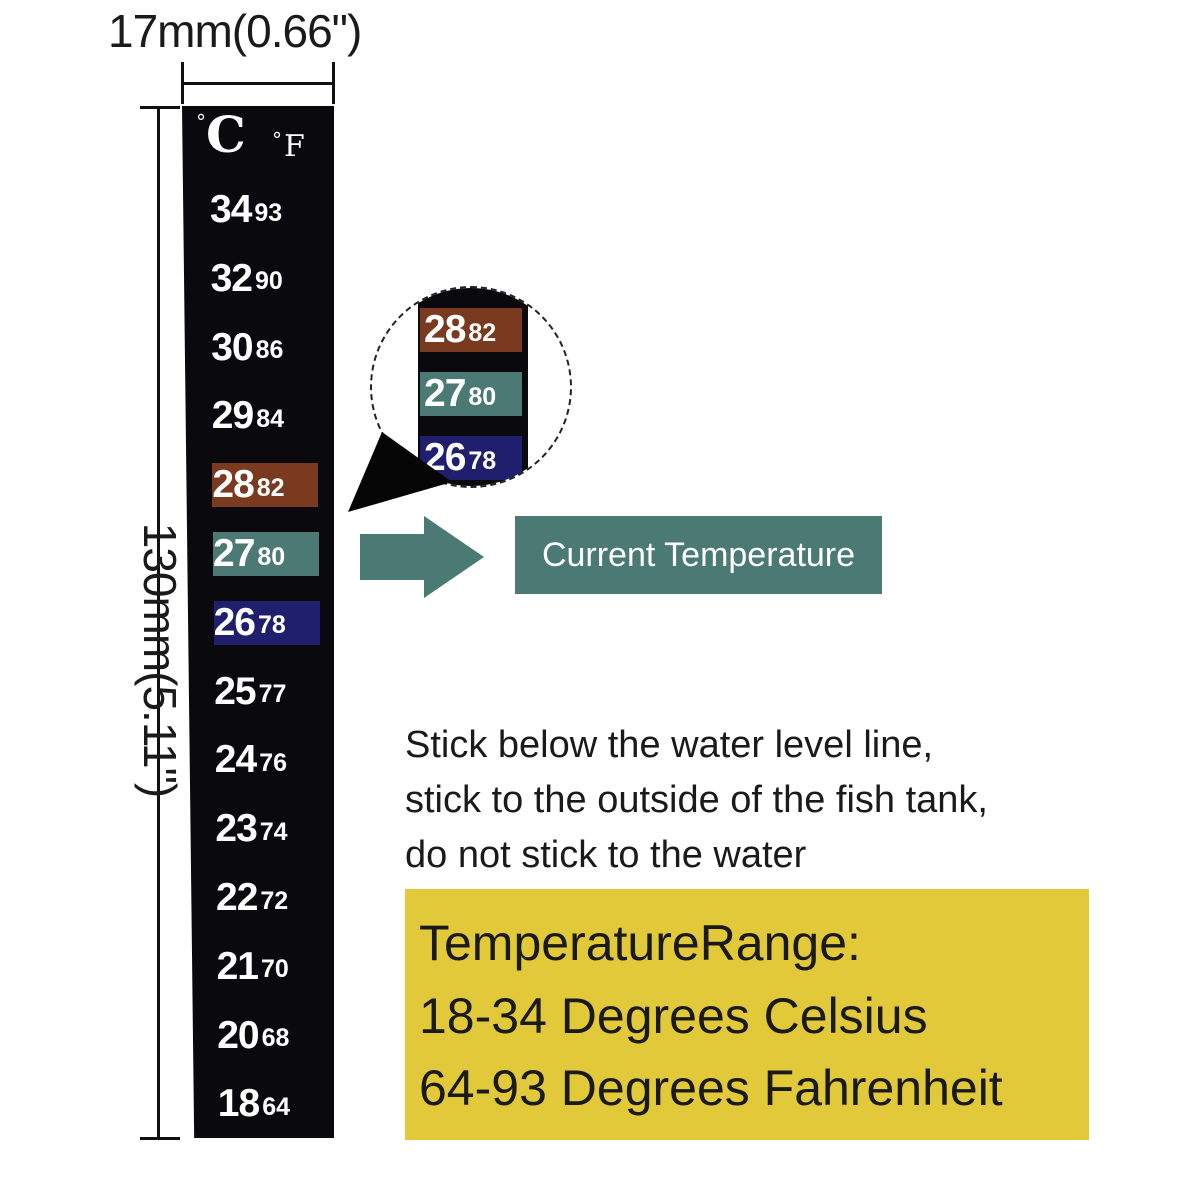  I want to click on celsius-value: 25, so click(235, 691).